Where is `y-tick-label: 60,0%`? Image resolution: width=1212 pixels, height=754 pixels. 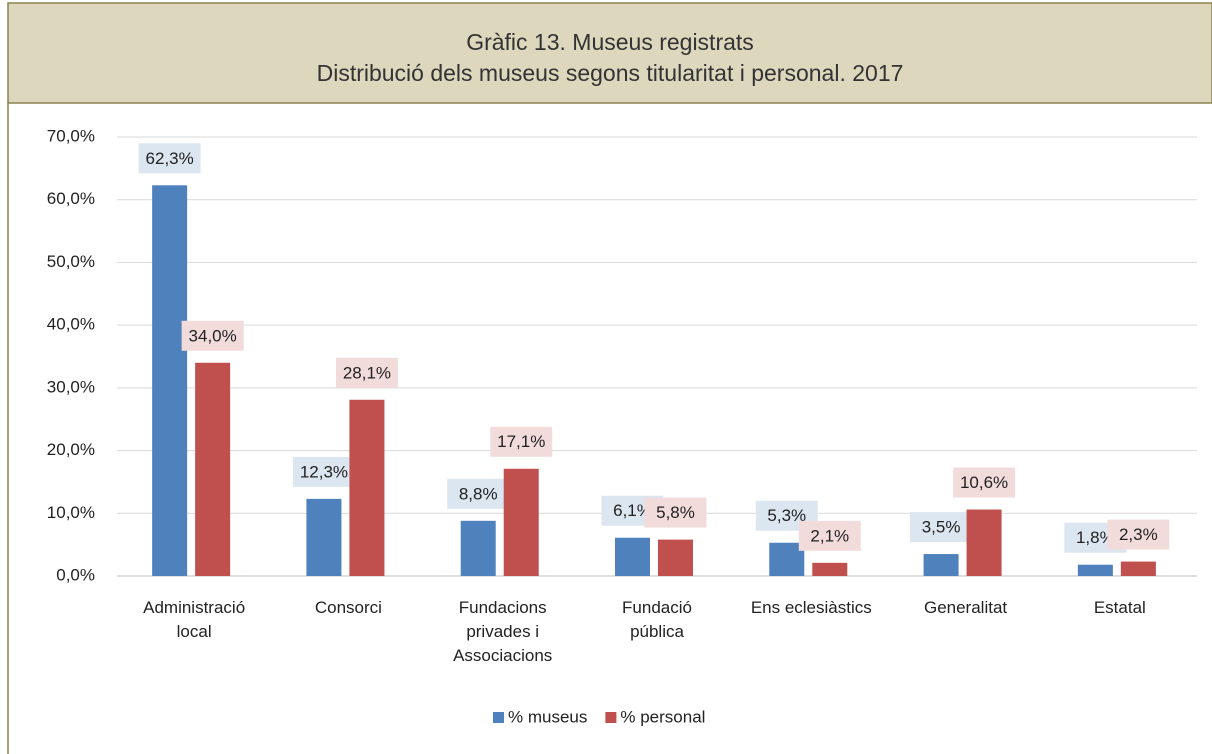
y-tick-label: 60,0% is located at coordinates (71, 198).